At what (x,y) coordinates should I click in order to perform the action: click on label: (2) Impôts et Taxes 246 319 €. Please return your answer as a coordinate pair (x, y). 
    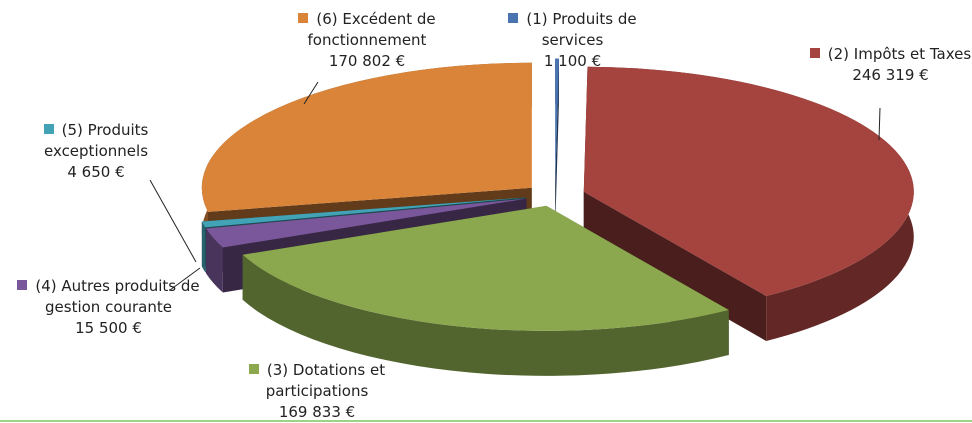
    Looking at the image, I should click on (890, 65).